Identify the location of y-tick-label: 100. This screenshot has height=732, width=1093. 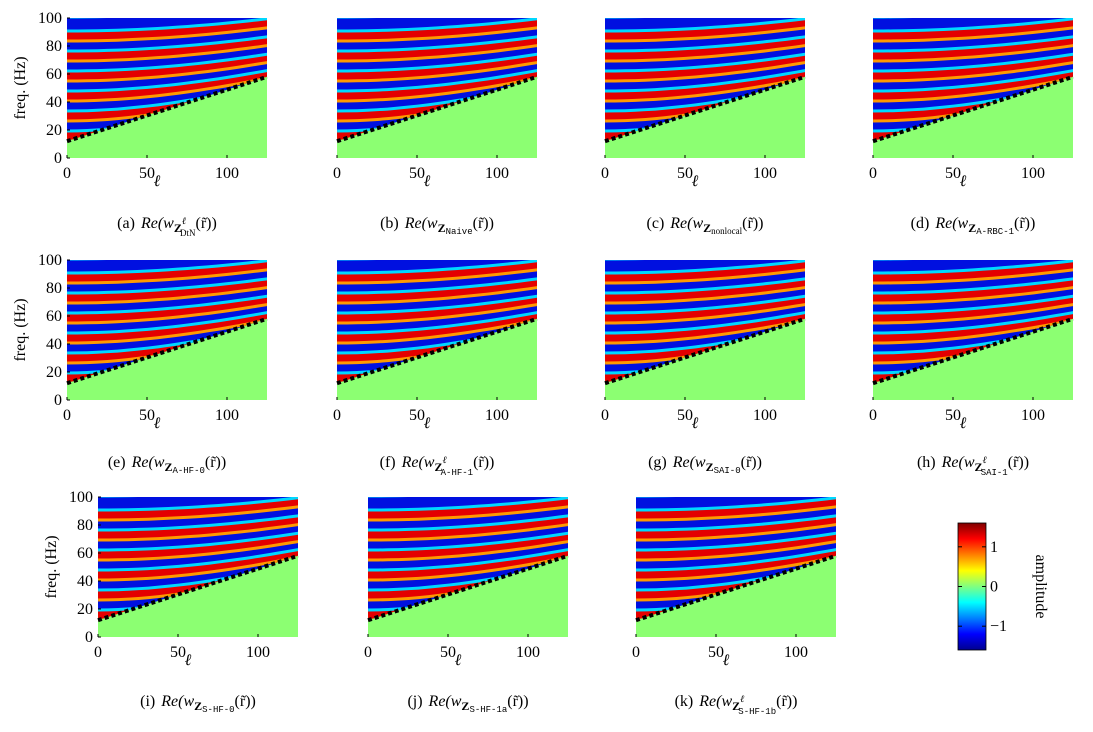
(50, 18).